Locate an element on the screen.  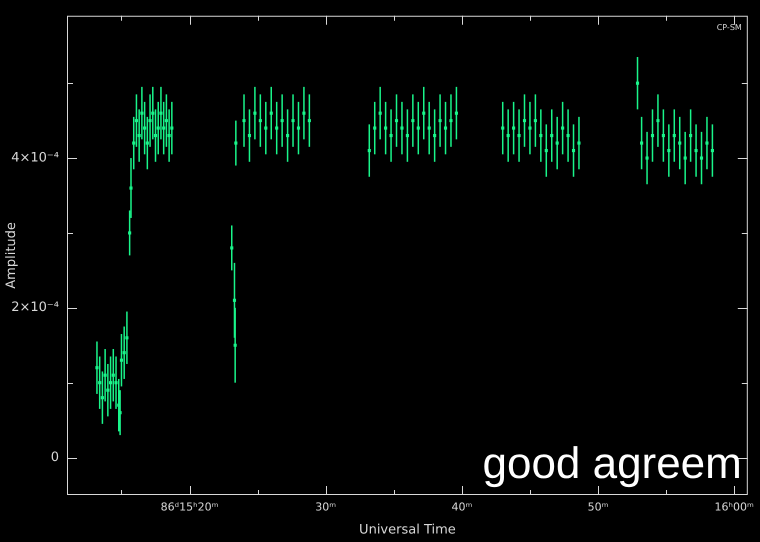
y-tick-label: 2×10⁻⁴ is located at coordinates (35, 308).